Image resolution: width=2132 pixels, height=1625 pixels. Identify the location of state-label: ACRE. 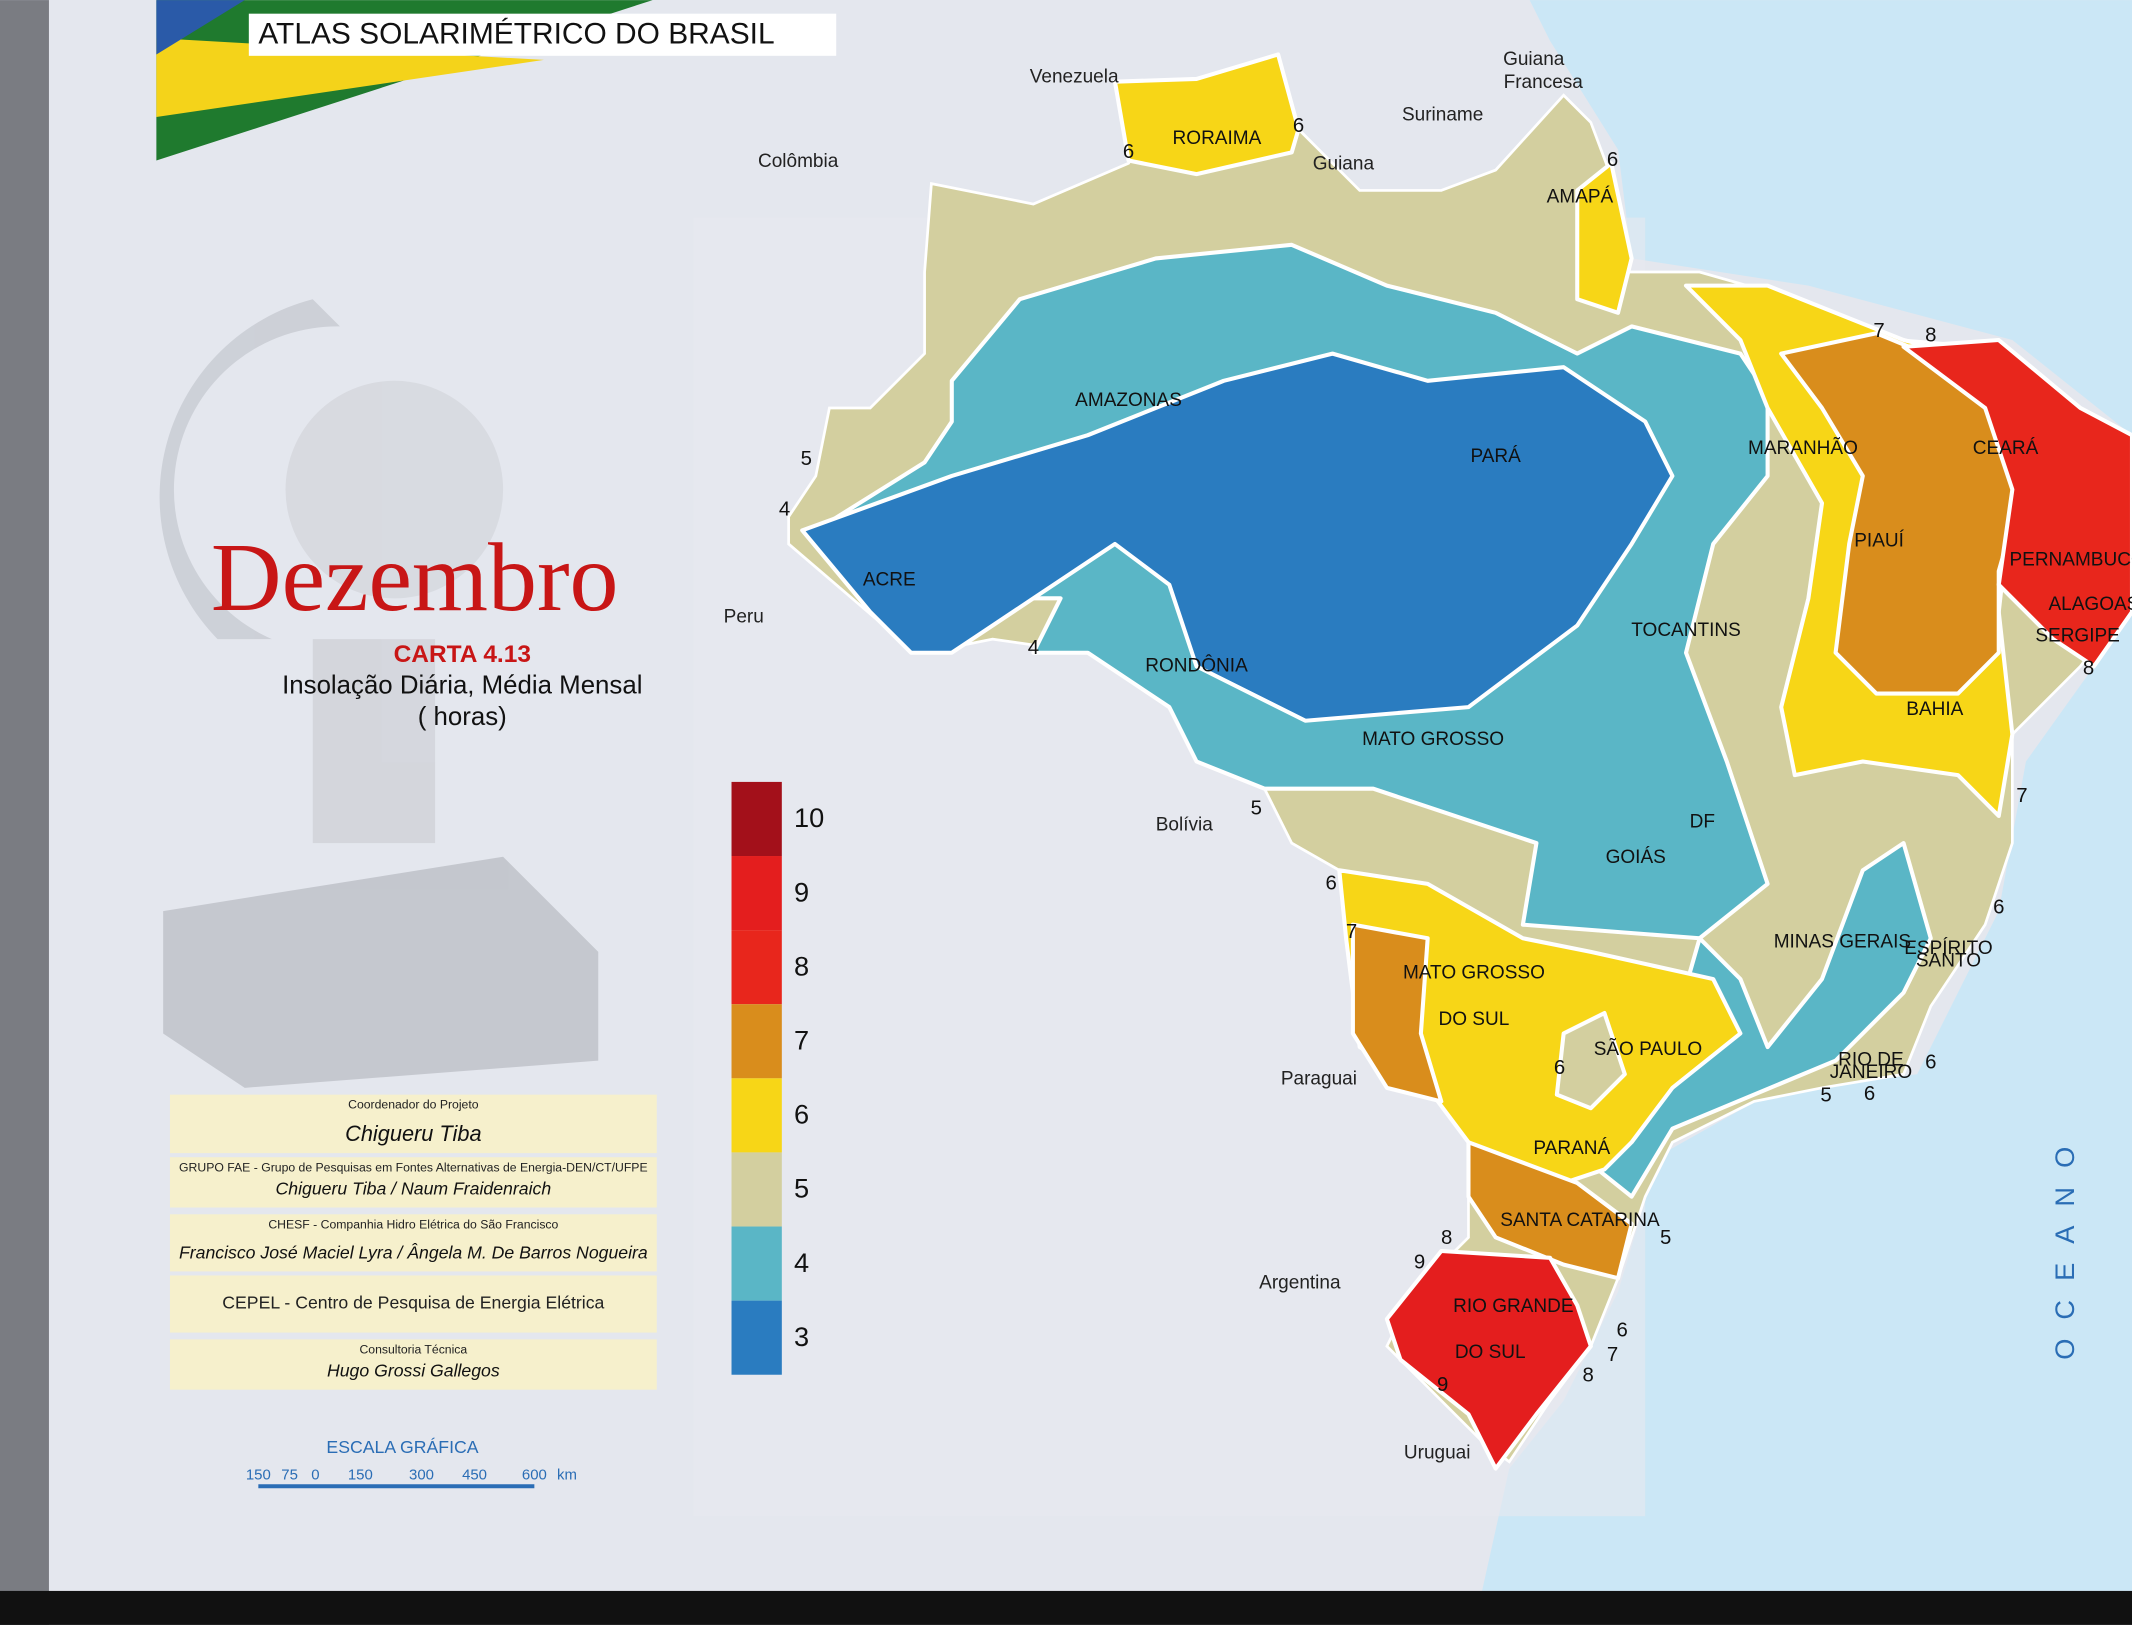
(889, 580).